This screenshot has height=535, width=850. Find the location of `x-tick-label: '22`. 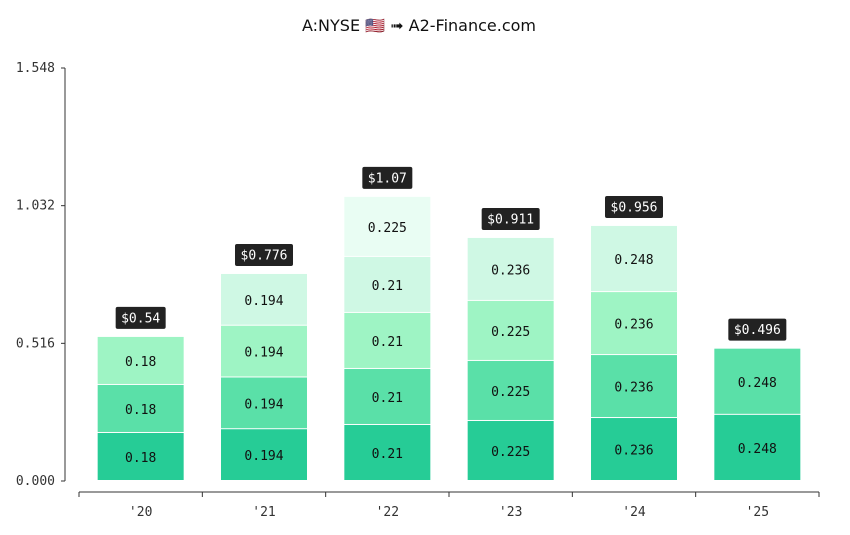

x-tick-label: '22 is located at coordinates (387, 512).